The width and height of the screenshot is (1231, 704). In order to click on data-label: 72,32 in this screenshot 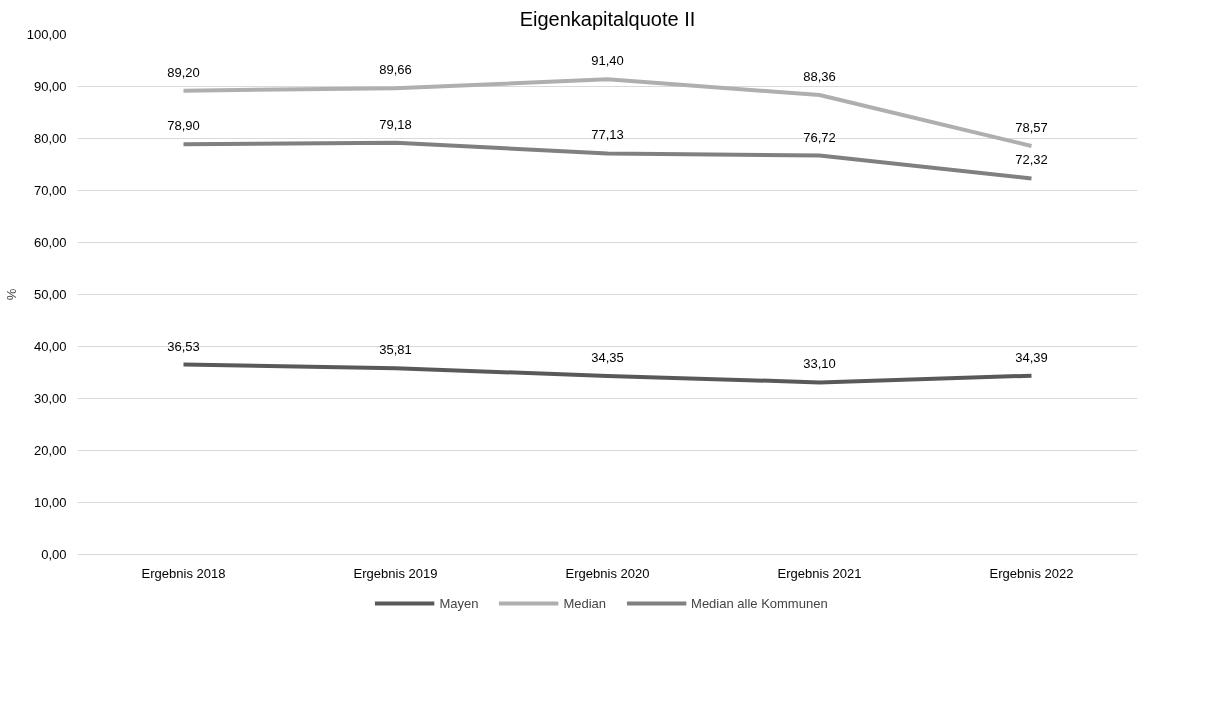, I will do `click(1031, 160)`.